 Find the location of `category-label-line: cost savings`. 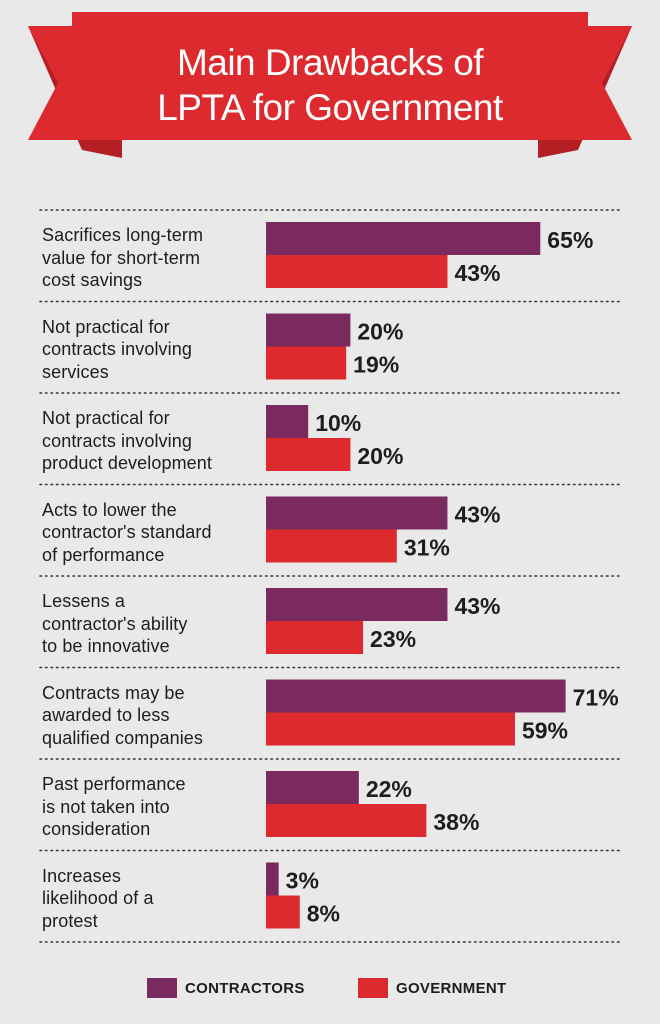

category-label-line: cost savings is located at coordinates (92, 280).